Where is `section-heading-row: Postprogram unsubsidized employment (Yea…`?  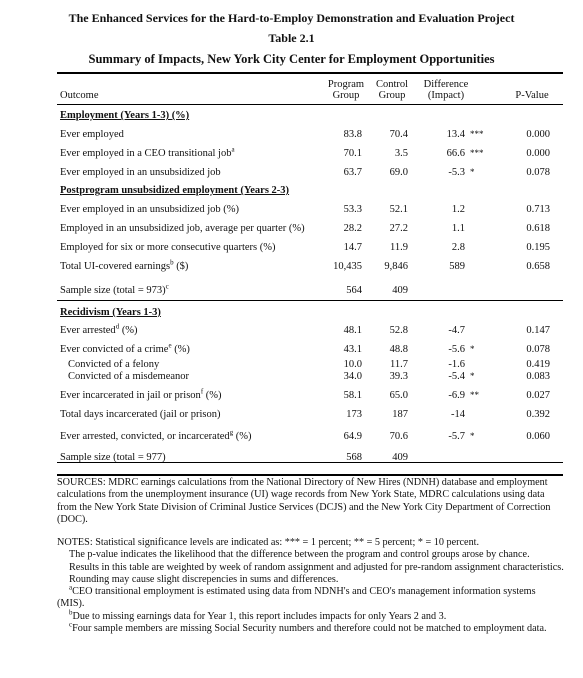 section-heading-row: Postprogram unsubsidized employment (Yea… is located at coordinates (291, 190).